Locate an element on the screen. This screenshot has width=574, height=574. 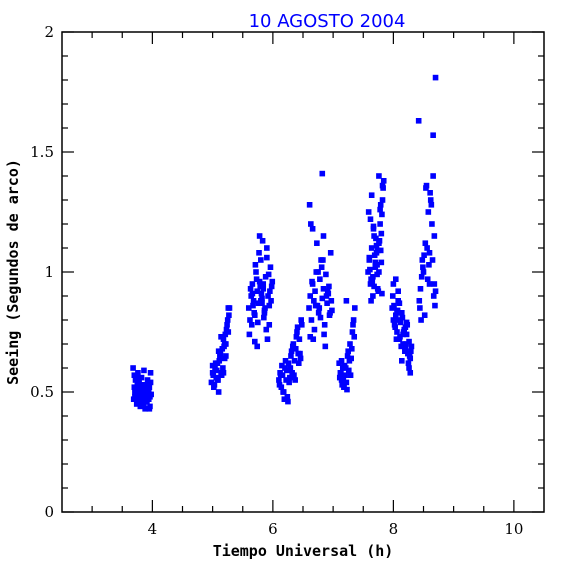
y-tick-label: 0.5 is located at coordinates (42, 392).